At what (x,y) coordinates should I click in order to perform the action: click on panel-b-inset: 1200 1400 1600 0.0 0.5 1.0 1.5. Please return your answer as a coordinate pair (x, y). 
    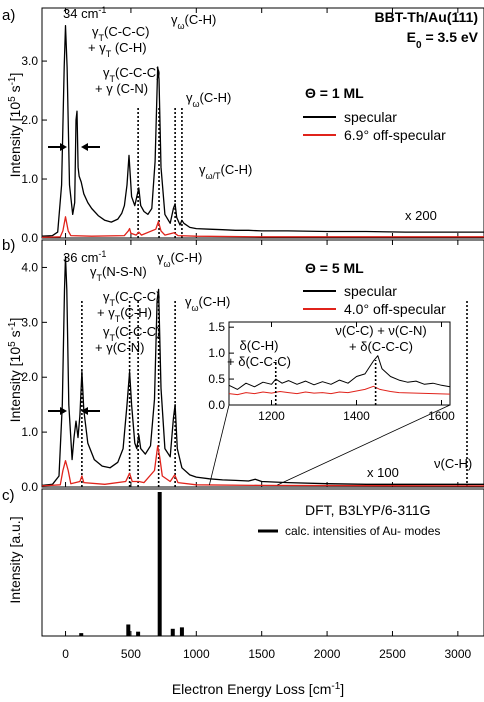
    Looking at the image, I should click on (331, 371).